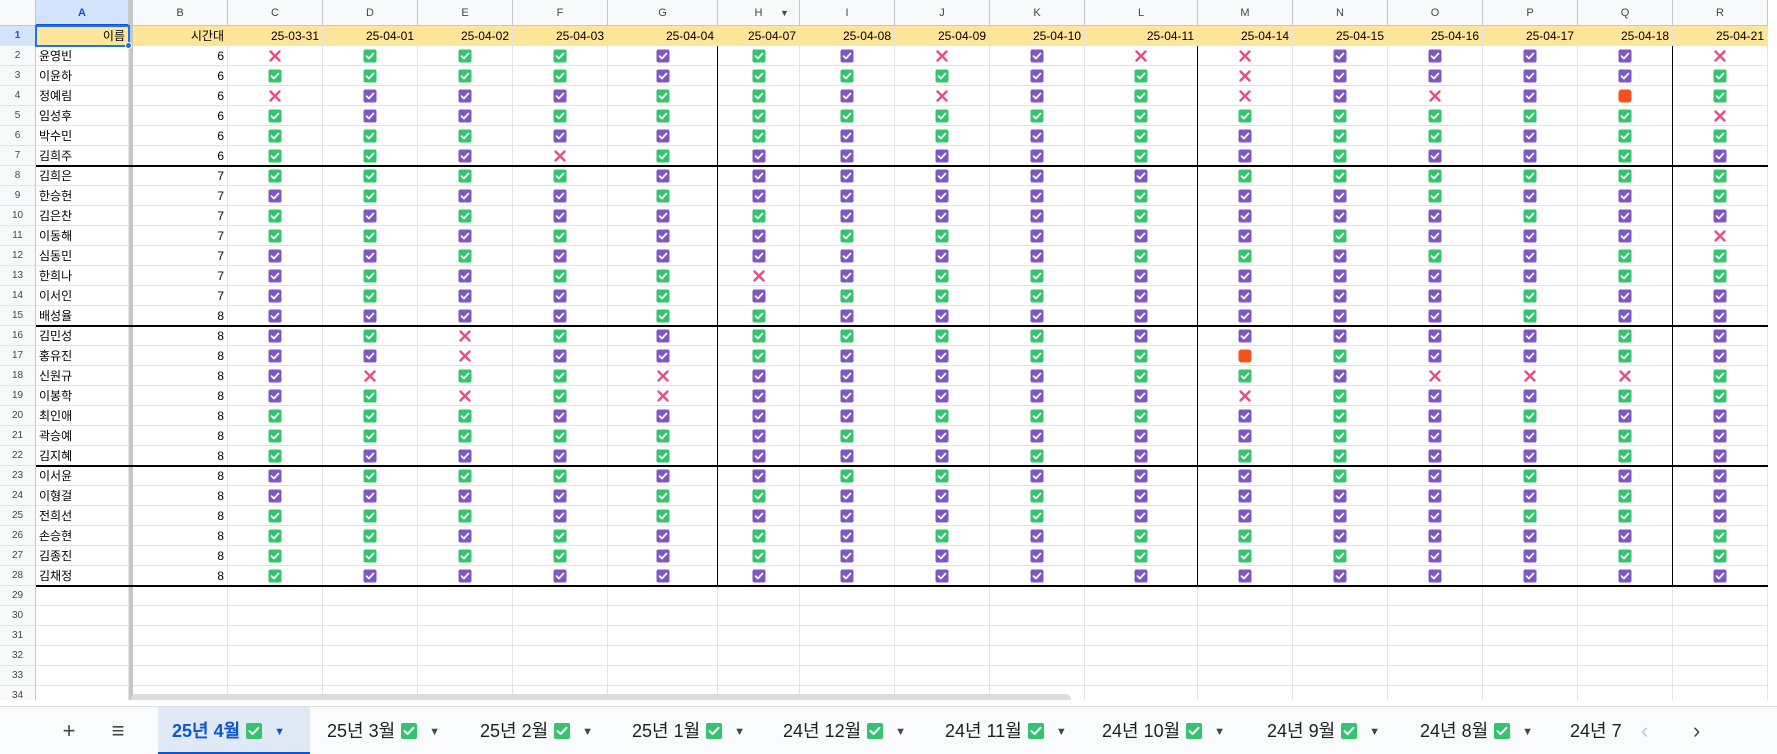 The image size is (1777, 754). Describe the element at coordinates (560, 36) in the screenshot. I see `header-date-cell: 25-04-03` at that location.